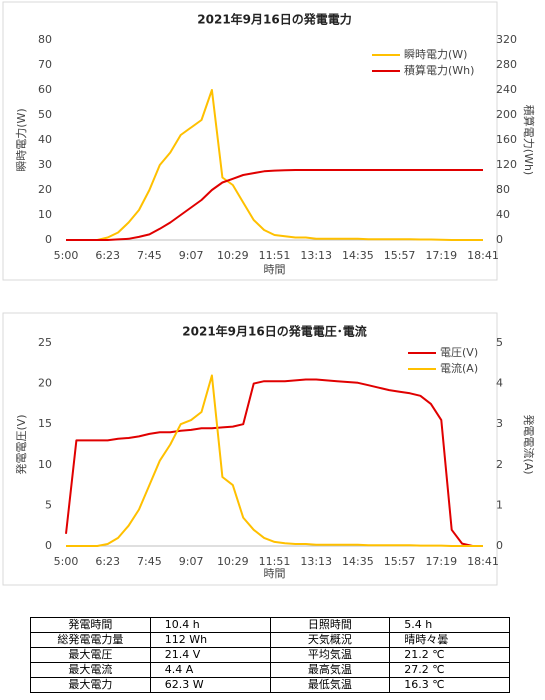  What do you see at coordinates (48, 504) in the screenshot?
I see `y-tick-label: 5` at bounding box center [48, 504].